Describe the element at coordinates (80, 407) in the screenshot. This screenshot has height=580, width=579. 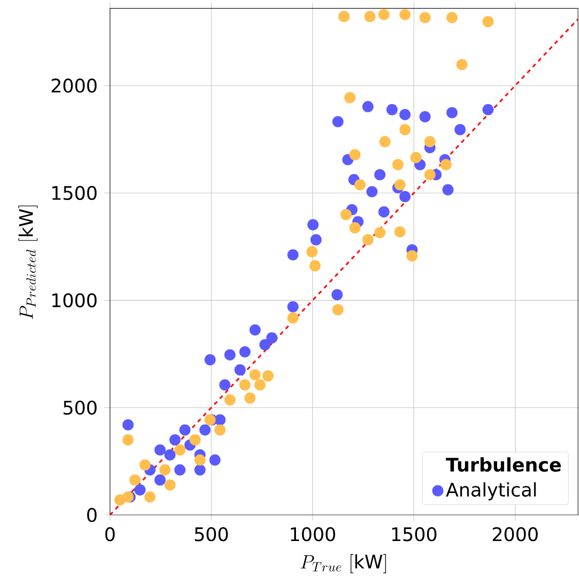
I see `y-tick-label: 500` at that location.